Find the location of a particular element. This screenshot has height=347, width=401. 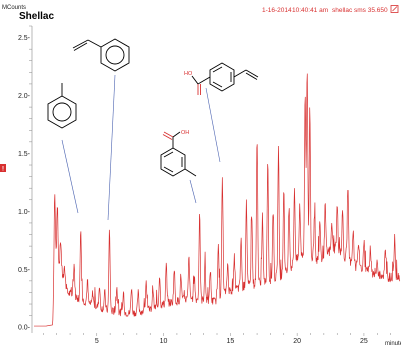

header-scan: sms 35.650 is located at coordinates (371, 10).